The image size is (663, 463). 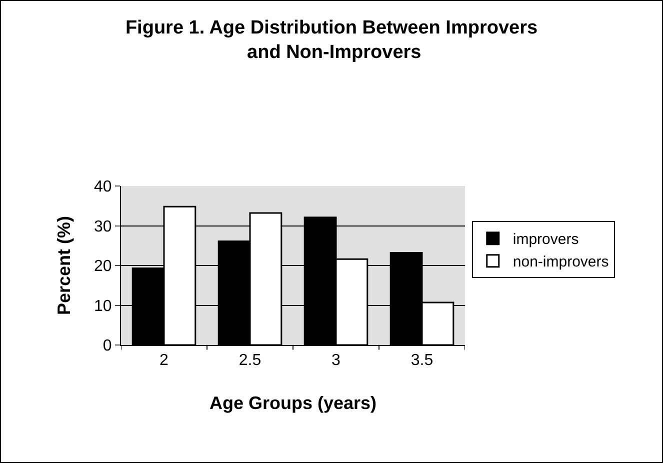 I want to click on x-axis-title: Age Groups (years), so click(x=293, y=403).